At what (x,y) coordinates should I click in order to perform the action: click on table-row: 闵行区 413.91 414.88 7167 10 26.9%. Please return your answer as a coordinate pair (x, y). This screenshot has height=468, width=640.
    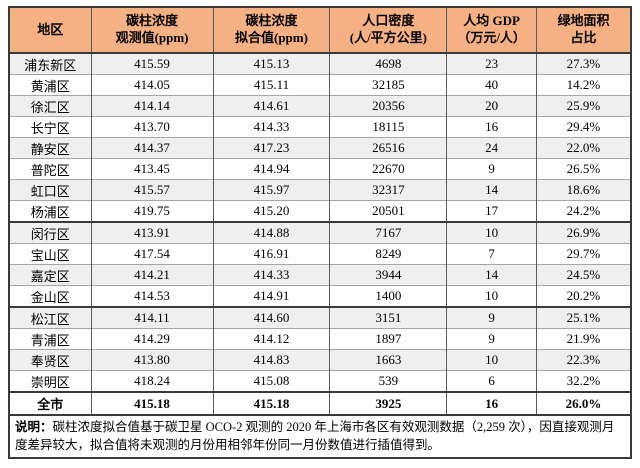
    Looking at the image, I should click on (320, 232).